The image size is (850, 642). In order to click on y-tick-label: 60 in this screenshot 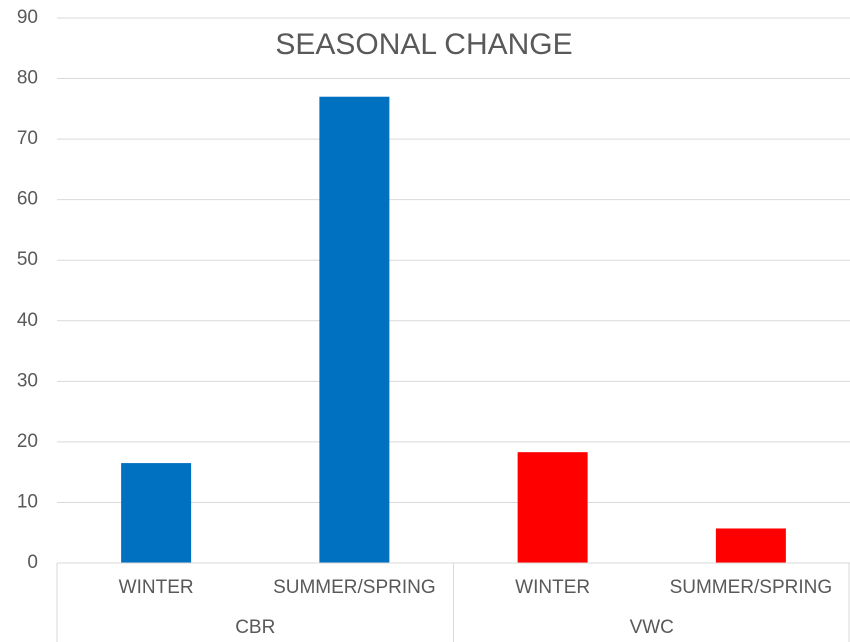, I will do `click(27, 199)`.